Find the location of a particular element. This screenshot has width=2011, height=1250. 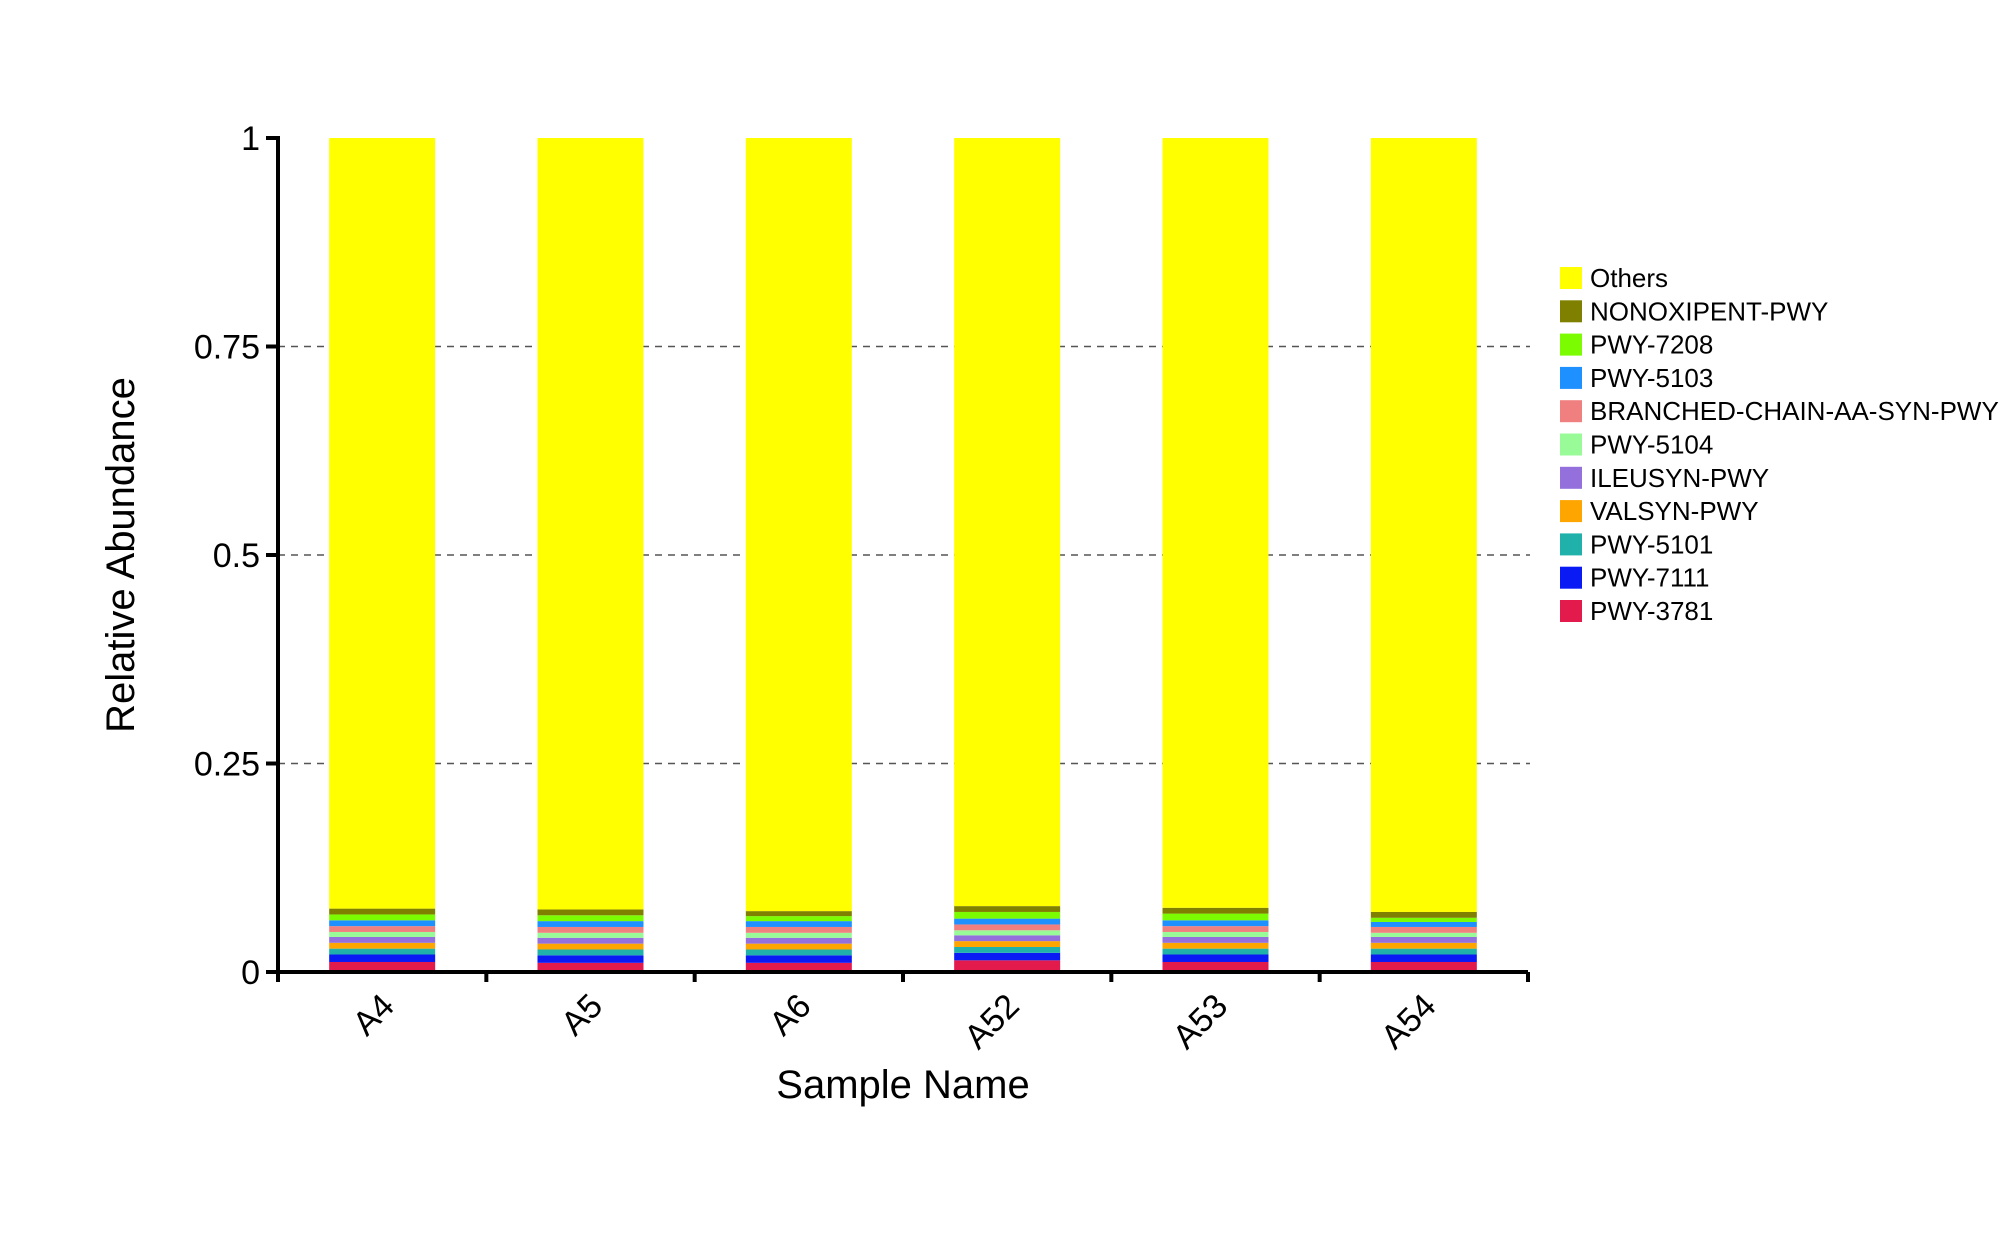

legend-label-pwy-5103: PWY-5103 is located at coordinates (1651, 378).